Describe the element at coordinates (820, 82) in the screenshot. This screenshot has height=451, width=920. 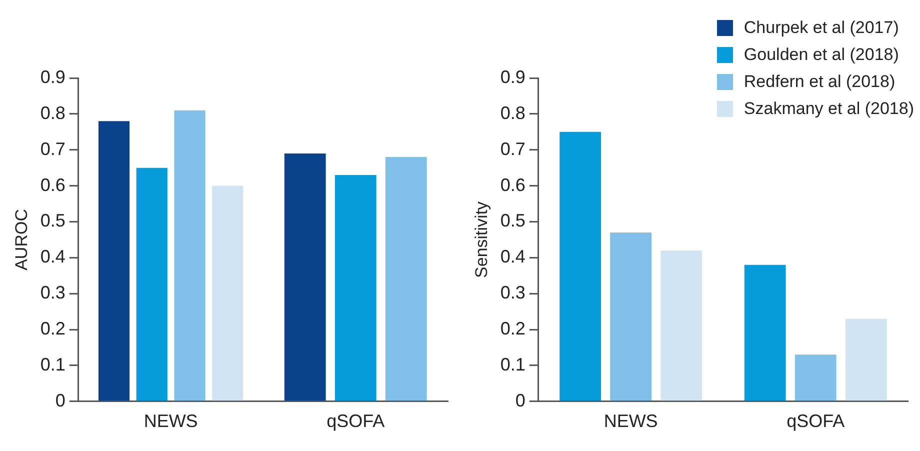
I see `legend-label: Redfern et al (2018)` at that location.